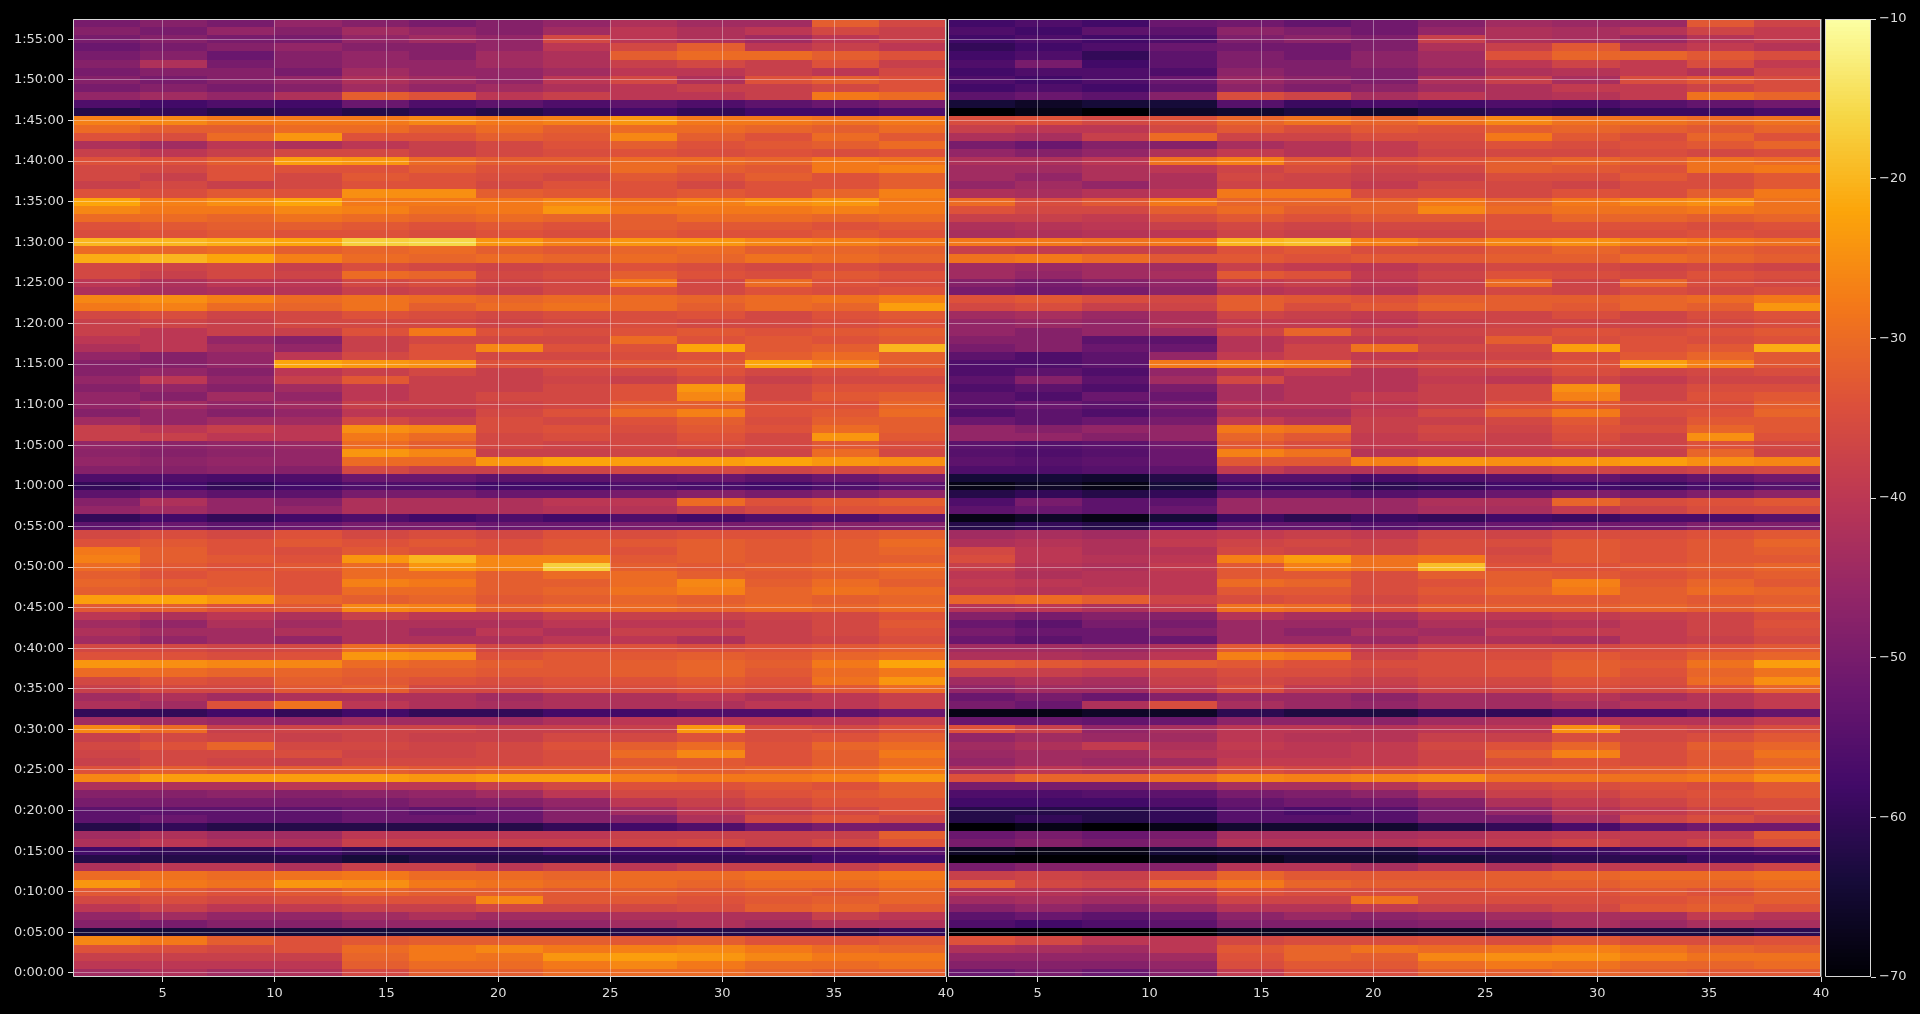 This screenshot has width=1920, height=1014. Describe the element at coordinates (1893, 18) in the screenshot. I see `color-bar-label: −10` at that location.